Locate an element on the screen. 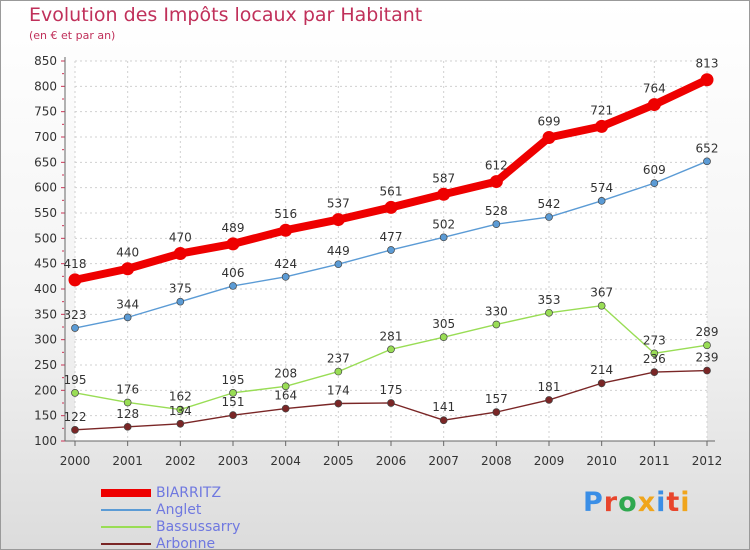 Image resolution: width=750 pixels, height=550 pixels. data-label: 175 is located at coordinates (391, 390).